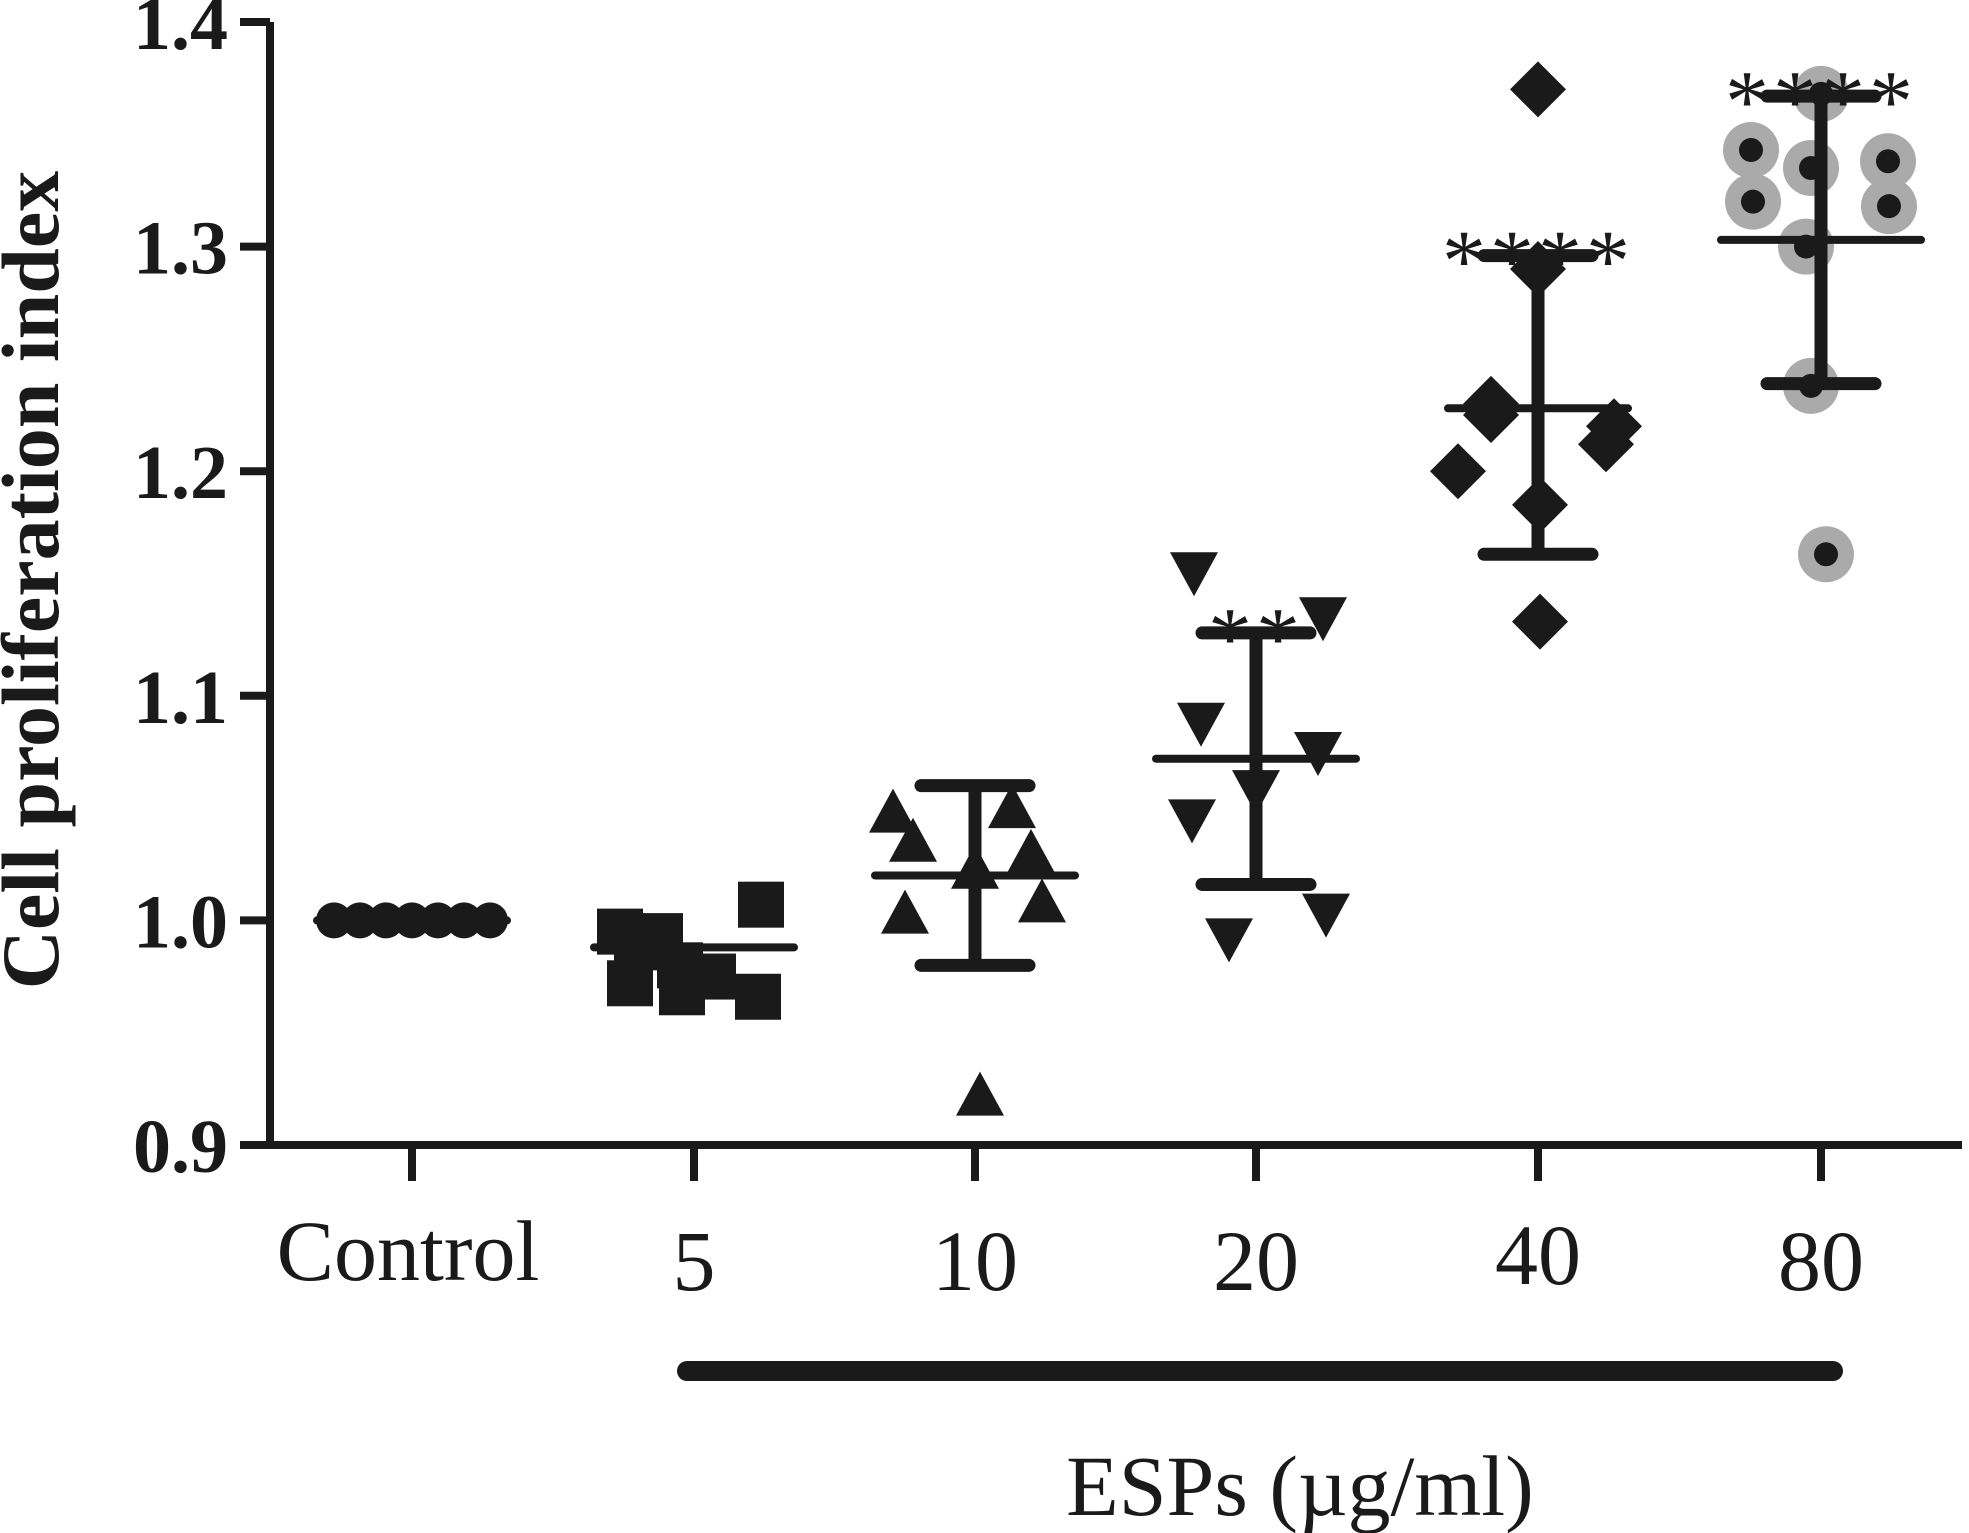 The height and width of the screenshot is (1533, 1969). Describe the element at coordinates (408, 1251) in the screenshot. I see `x-category-label: Control` at that location.